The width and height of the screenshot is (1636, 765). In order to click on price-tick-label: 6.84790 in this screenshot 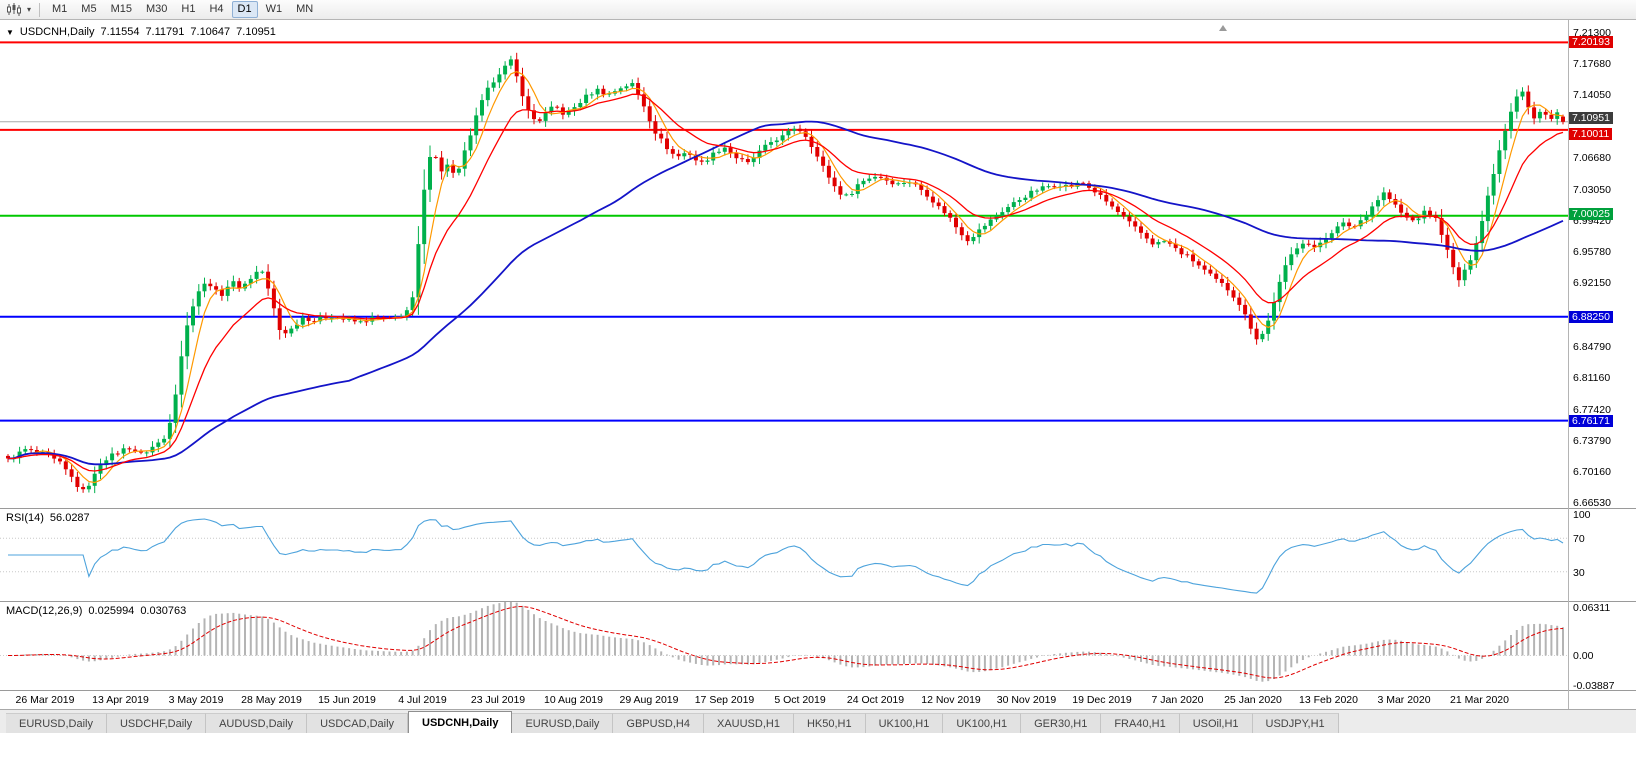, I will do `click(1592, 347)`.